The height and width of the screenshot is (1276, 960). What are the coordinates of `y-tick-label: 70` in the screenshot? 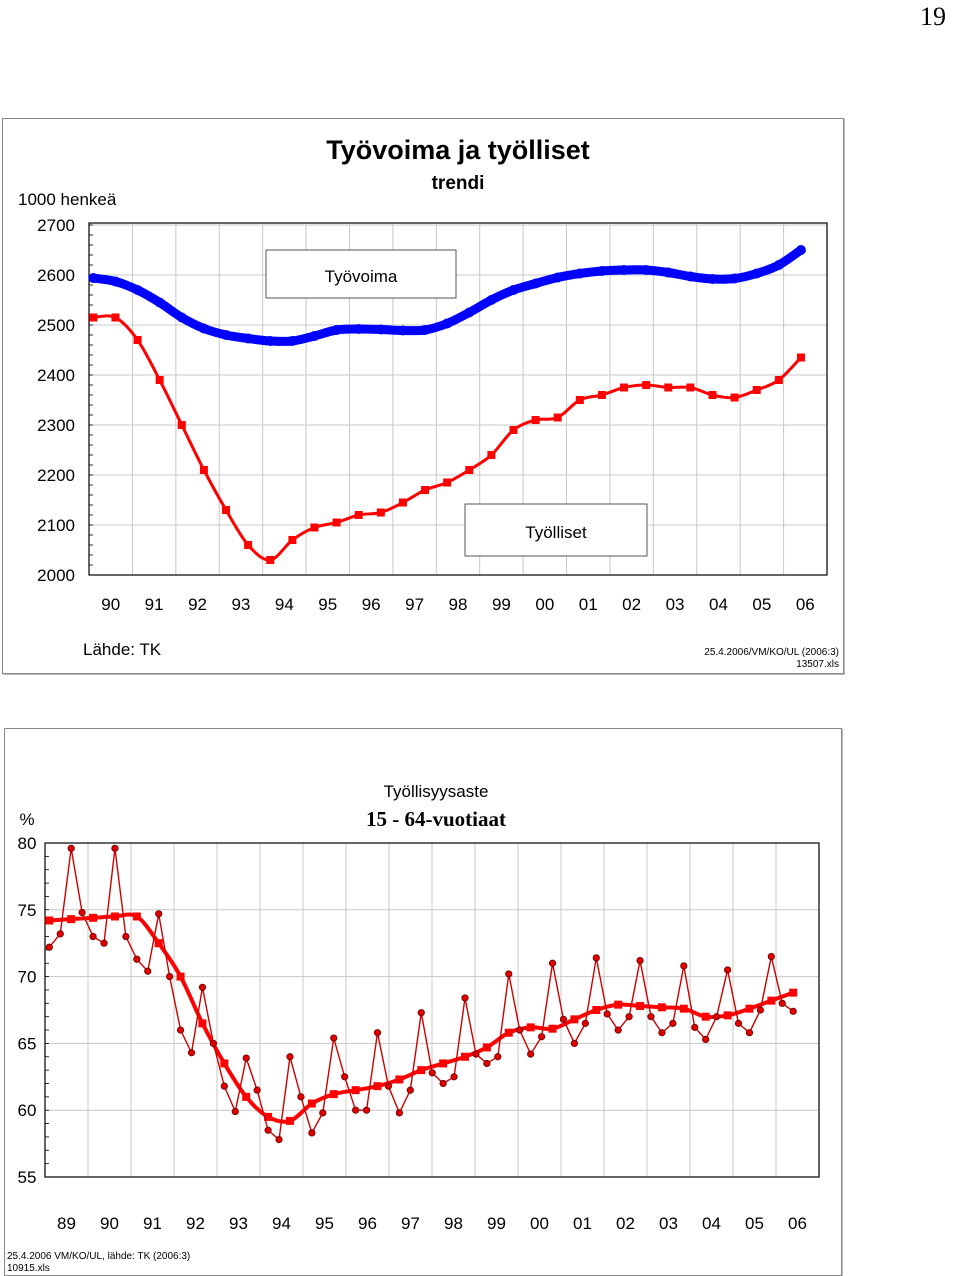 It's located at (27, 977).